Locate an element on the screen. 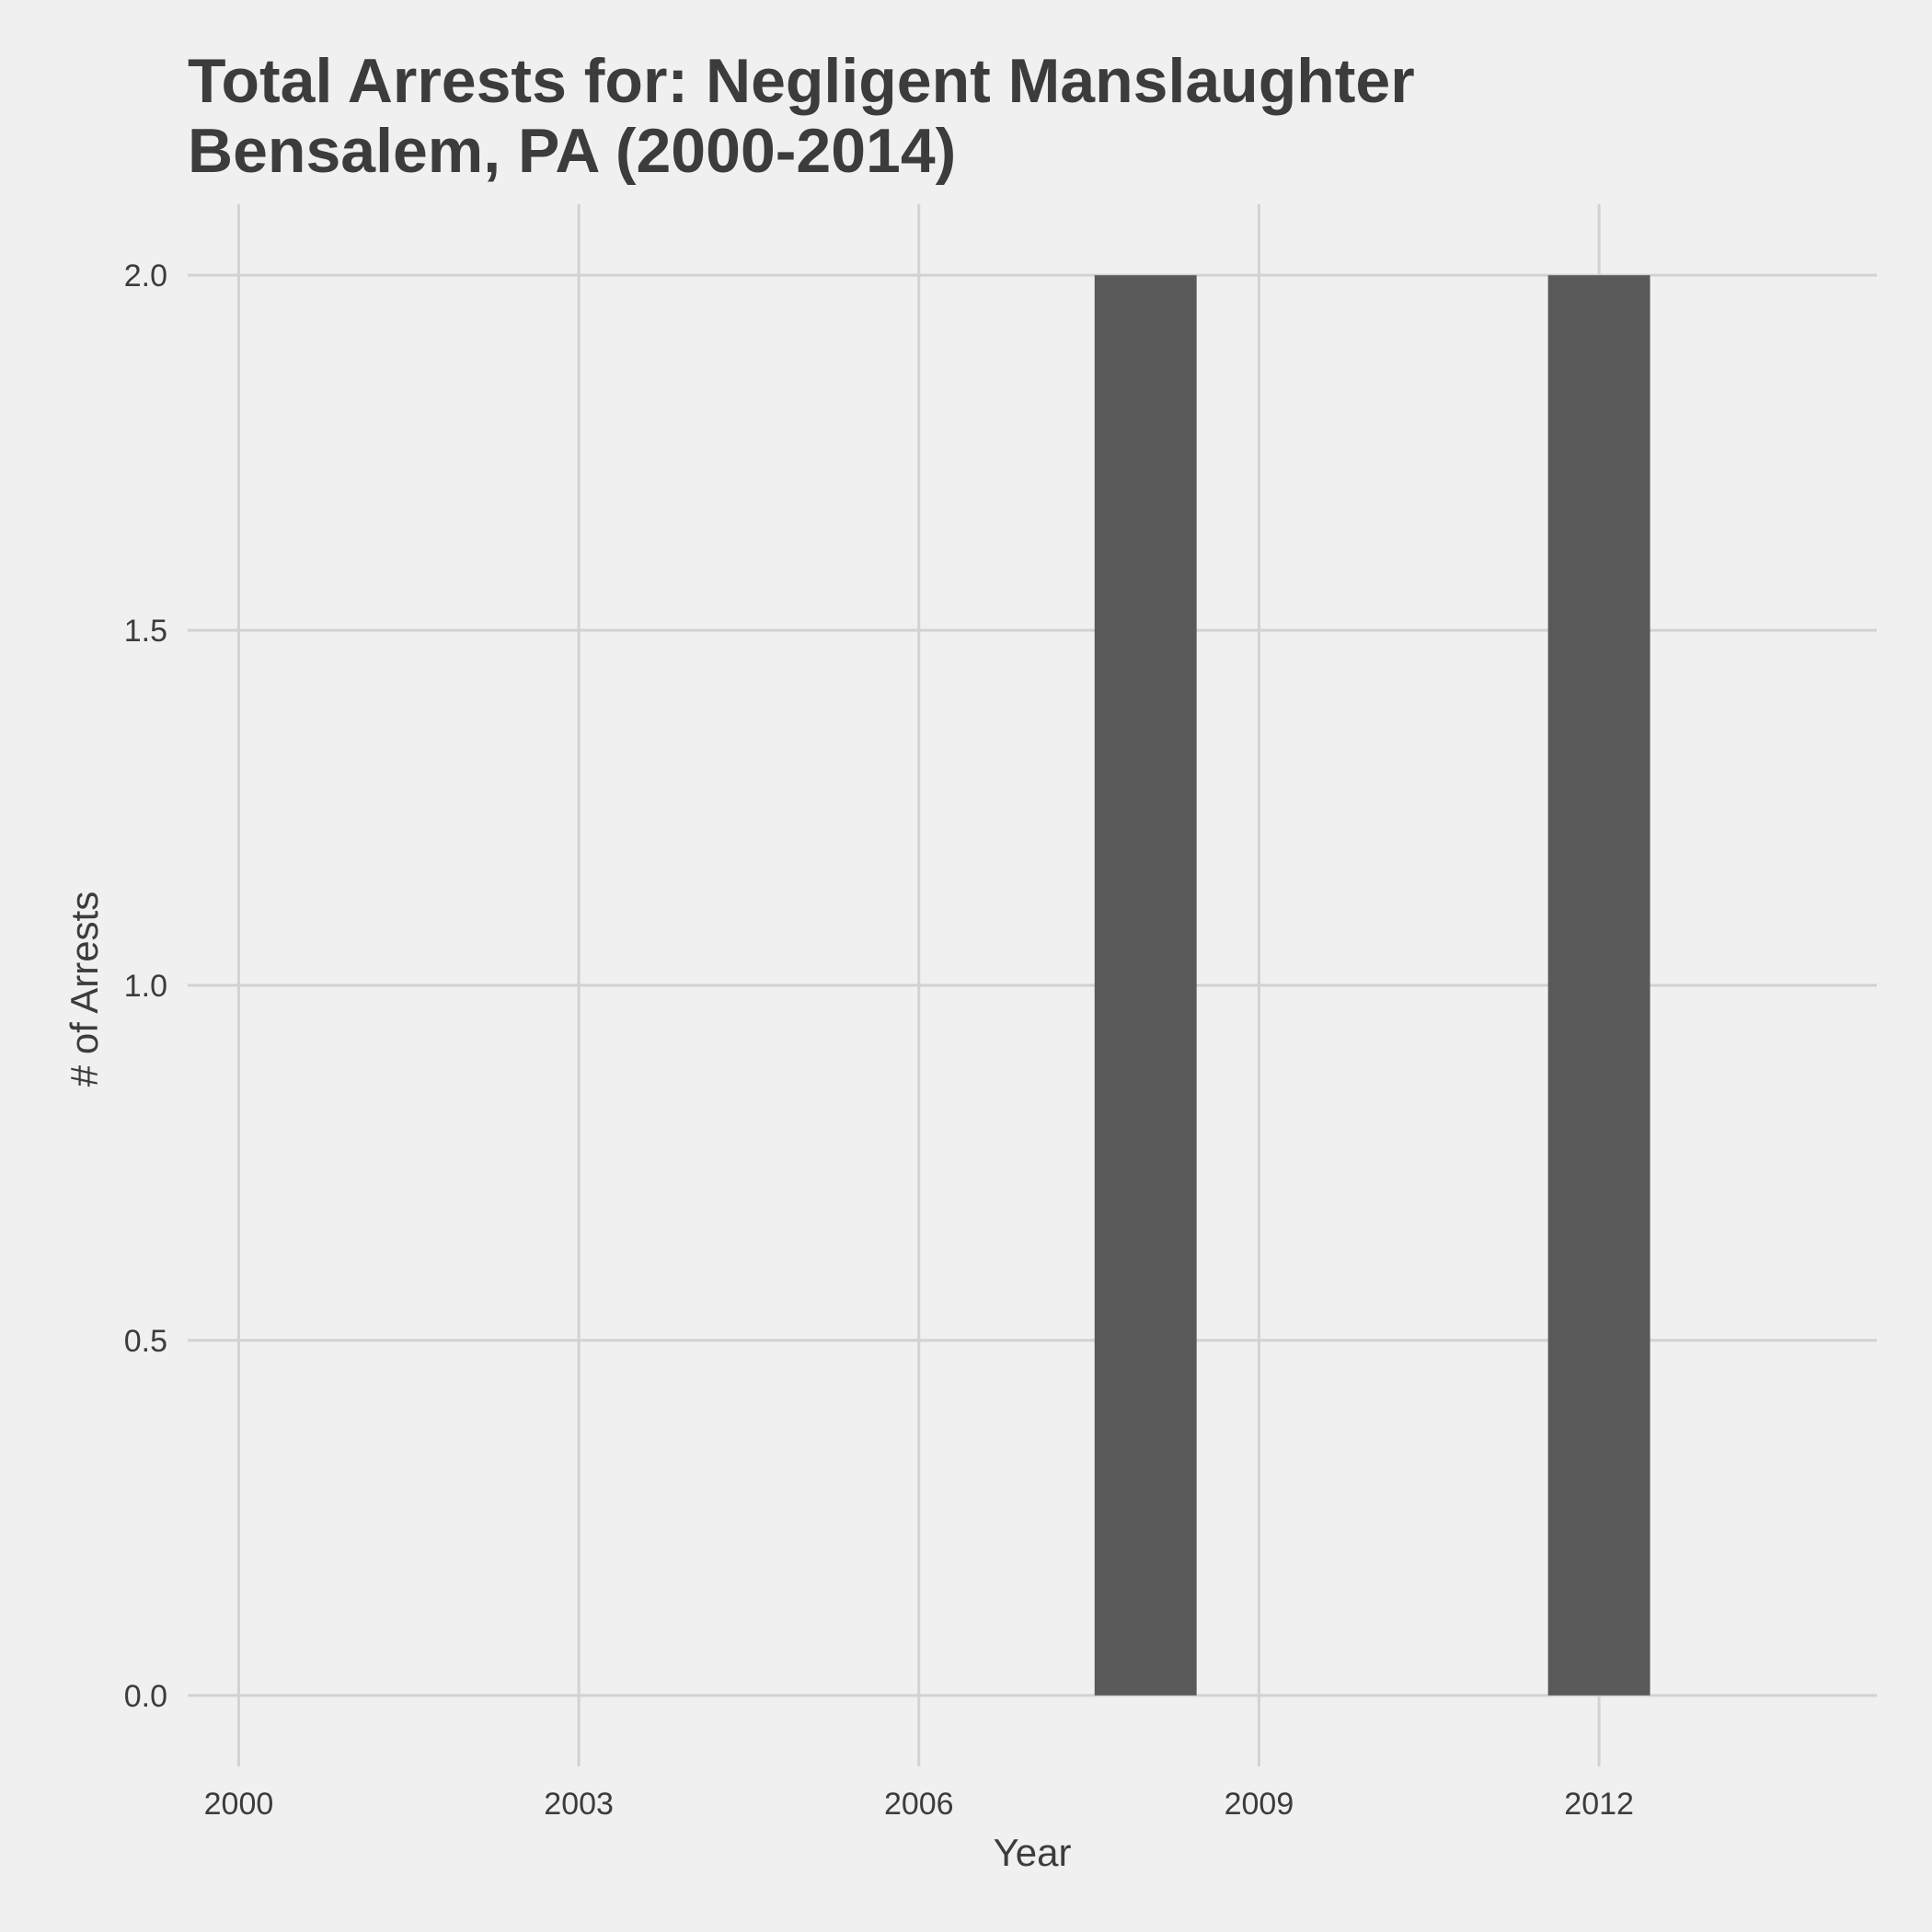 This screenshot has height=1932, width=1932. y-tick-label: 1.5 is located at coordinates (145, 631).